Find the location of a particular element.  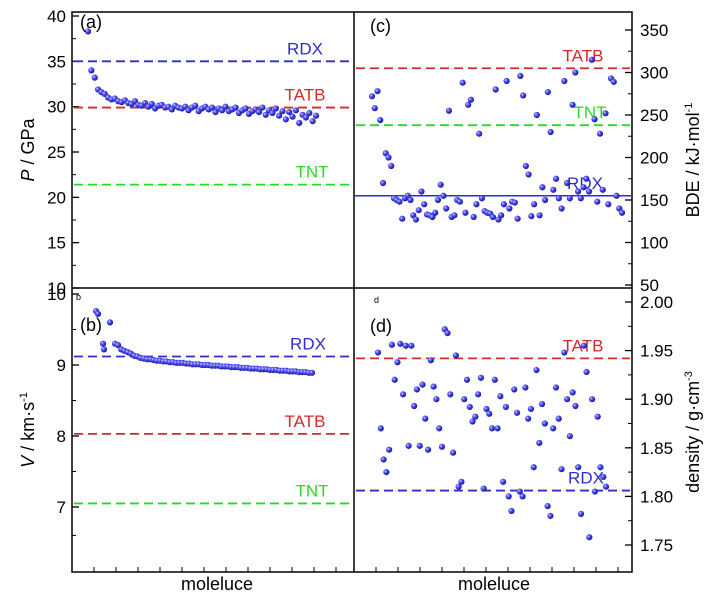

y-axis-label-c: BDE / kJ·mol-1 is located at coordinates (693, 160).